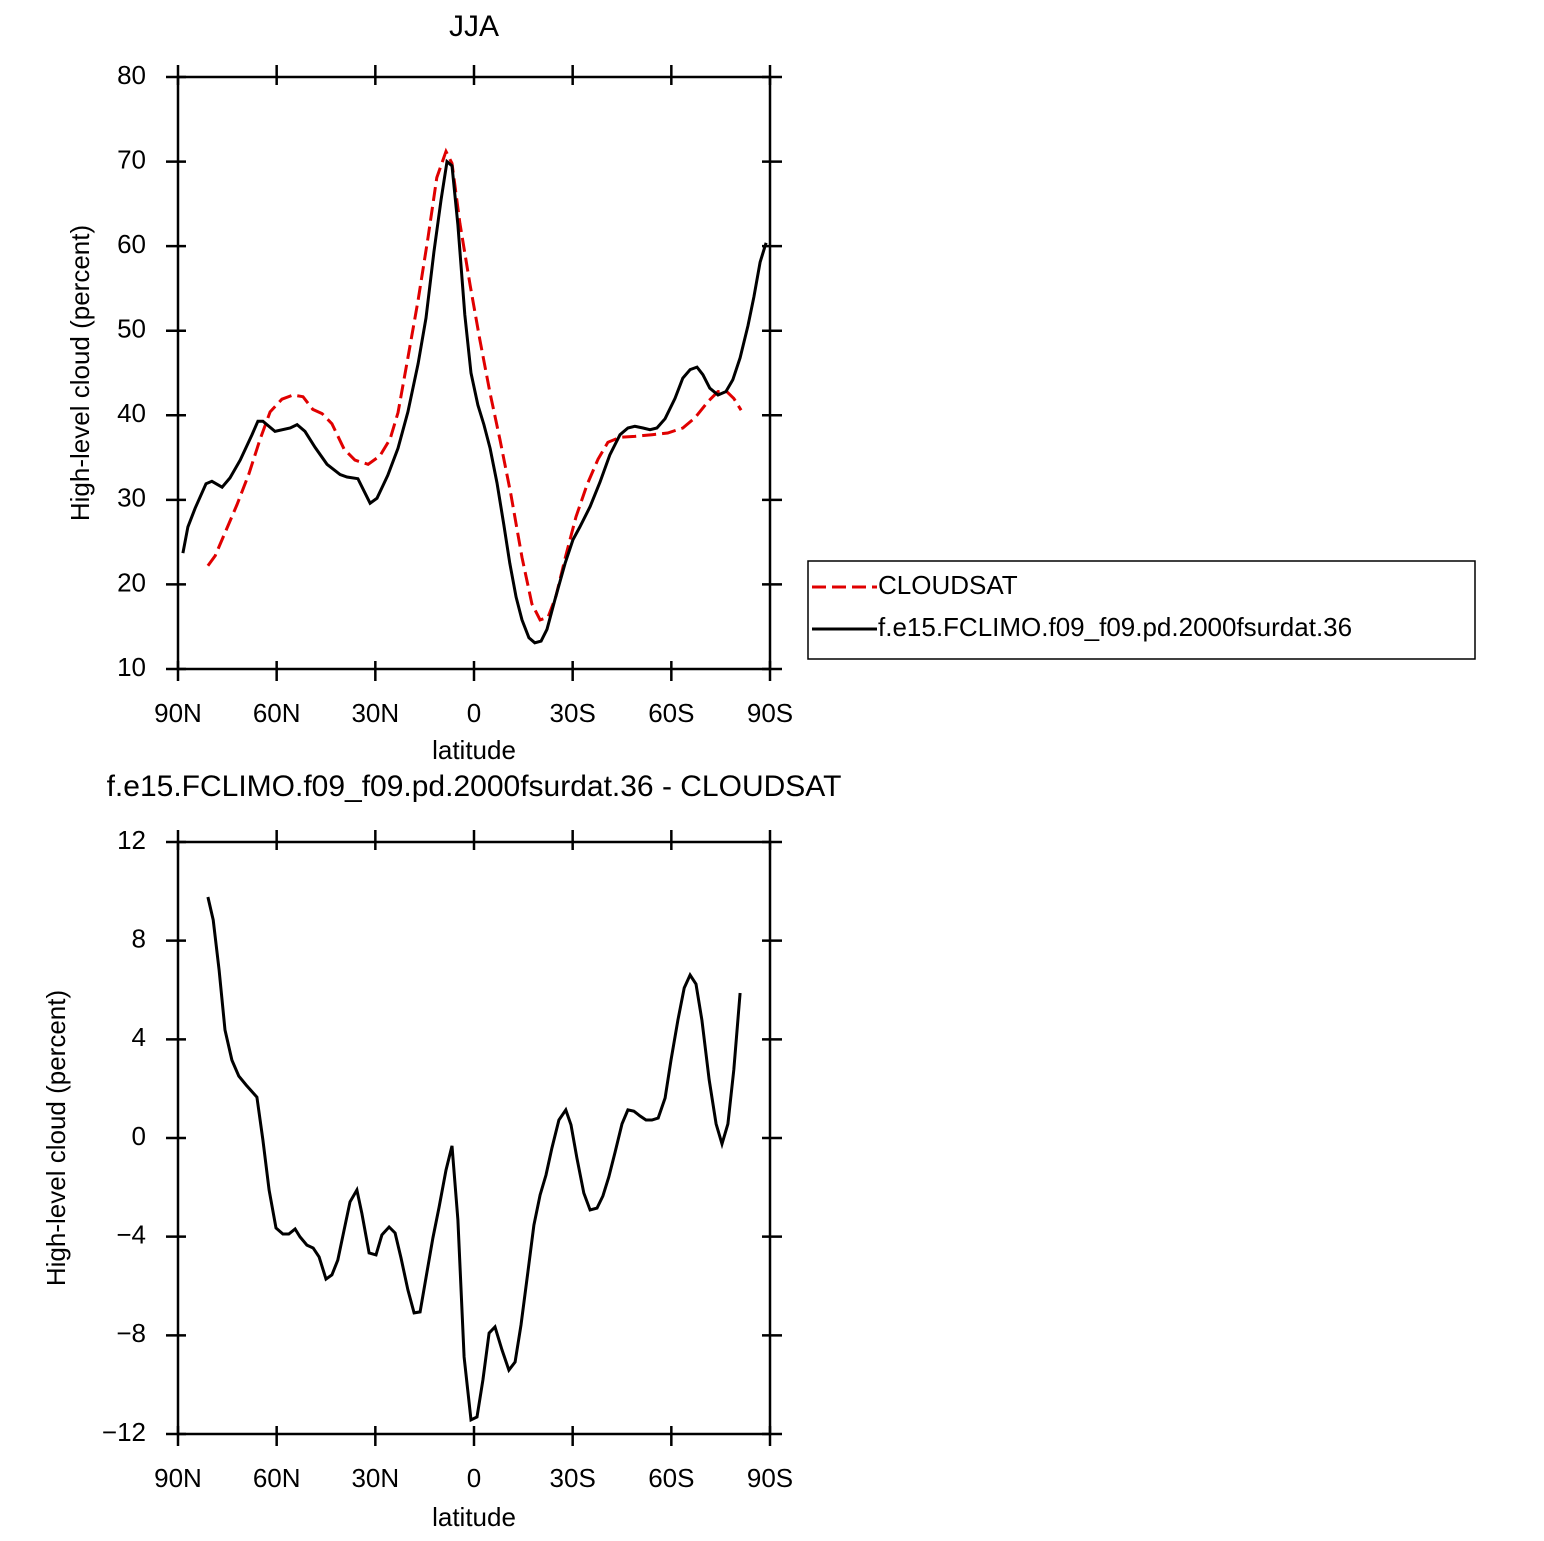 Image resolution: width=1544 pixels, height=1541 pixels. I want to click on y-tick-label: 20, so click(131, 582).